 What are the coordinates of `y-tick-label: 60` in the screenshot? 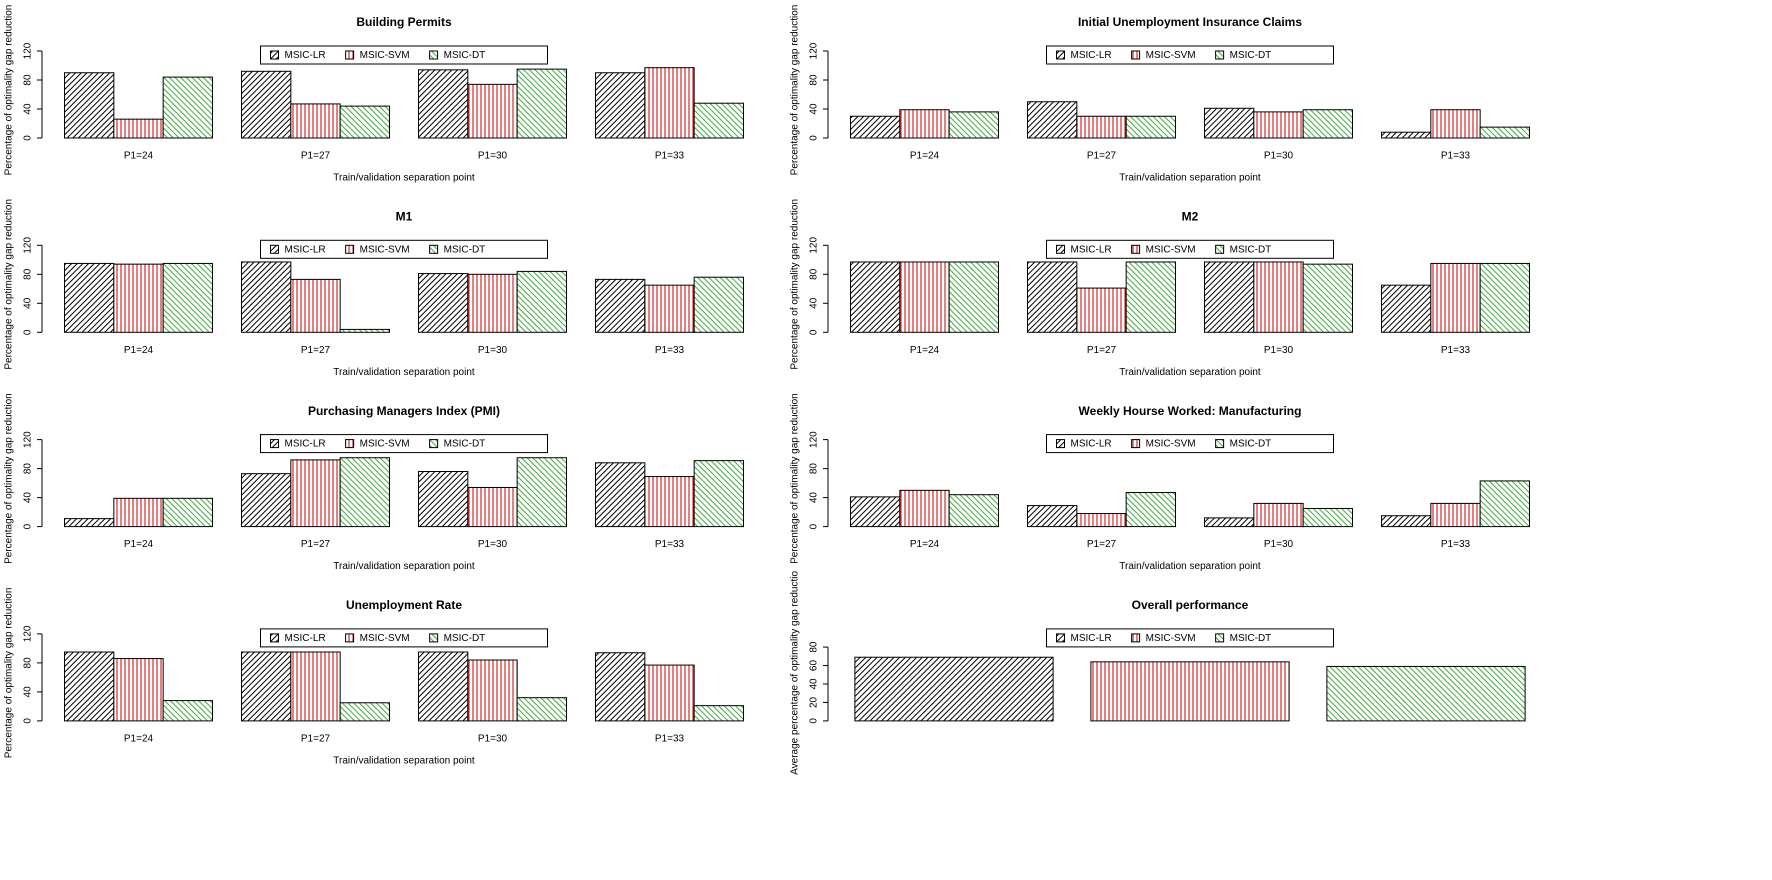 It's located at (814, 666).